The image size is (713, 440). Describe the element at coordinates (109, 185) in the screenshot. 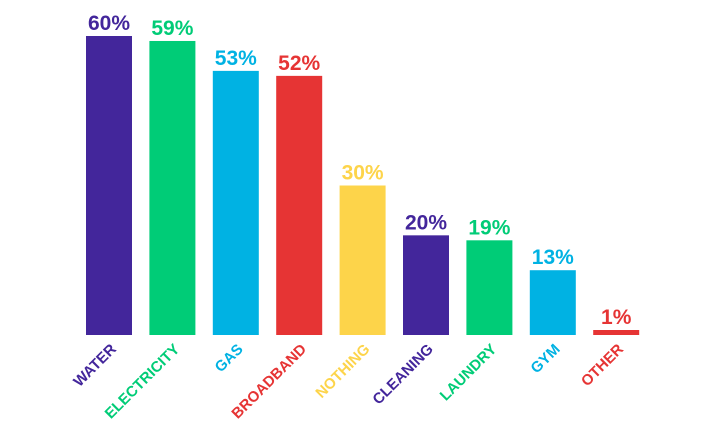

I see `bar-water` at that location.